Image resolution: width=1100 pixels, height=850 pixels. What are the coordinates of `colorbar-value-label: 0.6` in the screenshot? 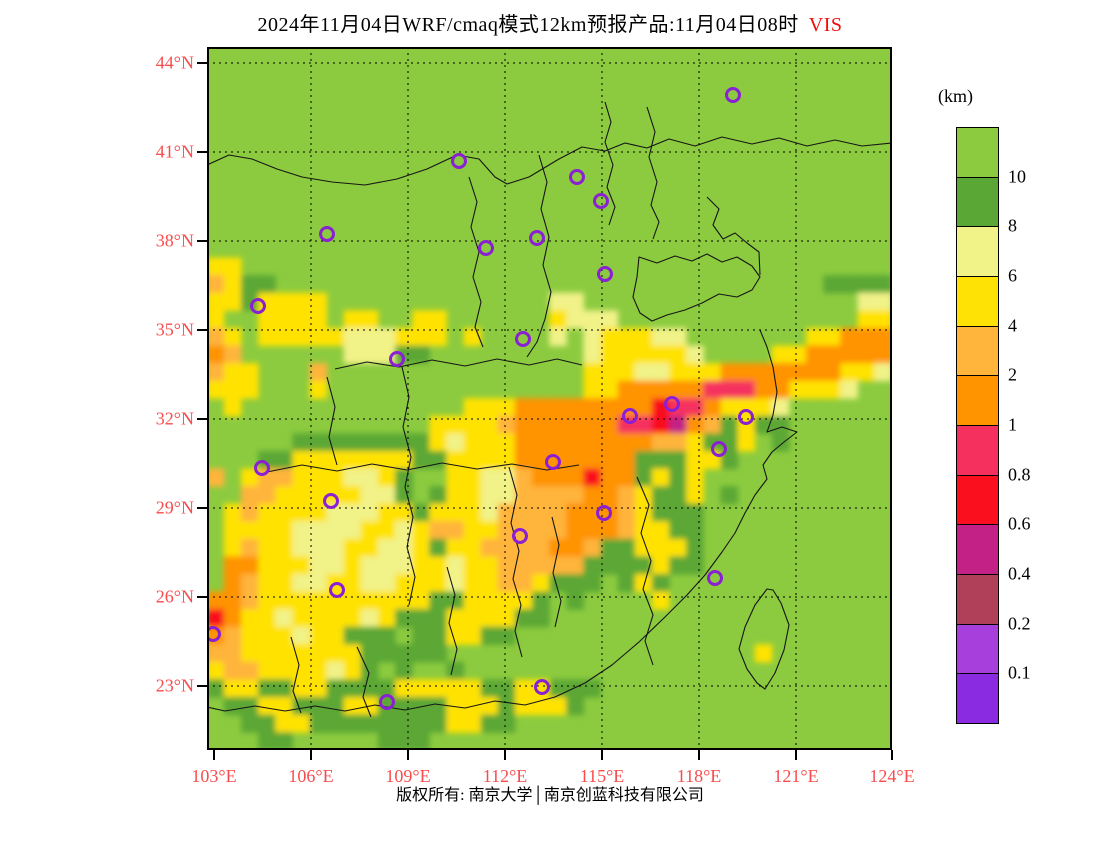 It's located at (1019, 523).